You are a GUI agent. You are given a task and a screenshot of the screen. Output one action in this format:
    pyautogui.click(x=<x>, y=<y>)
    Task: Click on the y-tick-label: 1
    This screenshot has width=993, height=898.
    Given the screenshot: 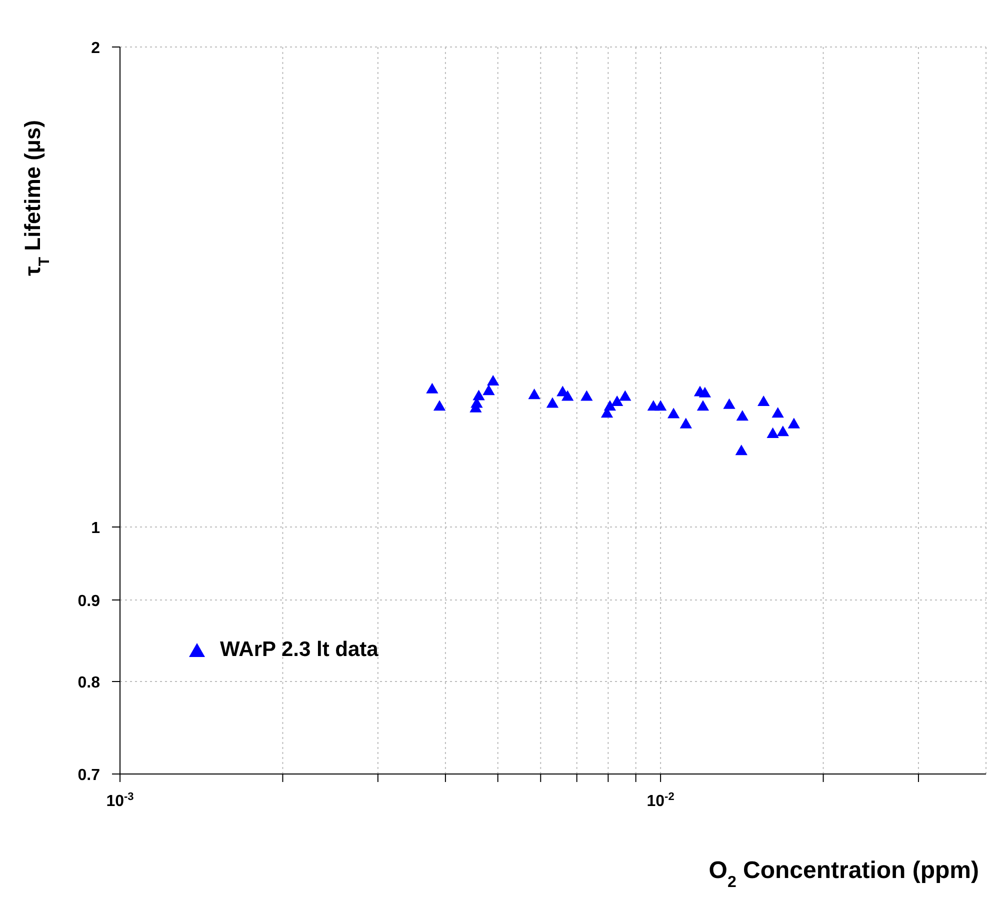 What is the action you would take?
    pyautogui.click(x=95, y=529)
    